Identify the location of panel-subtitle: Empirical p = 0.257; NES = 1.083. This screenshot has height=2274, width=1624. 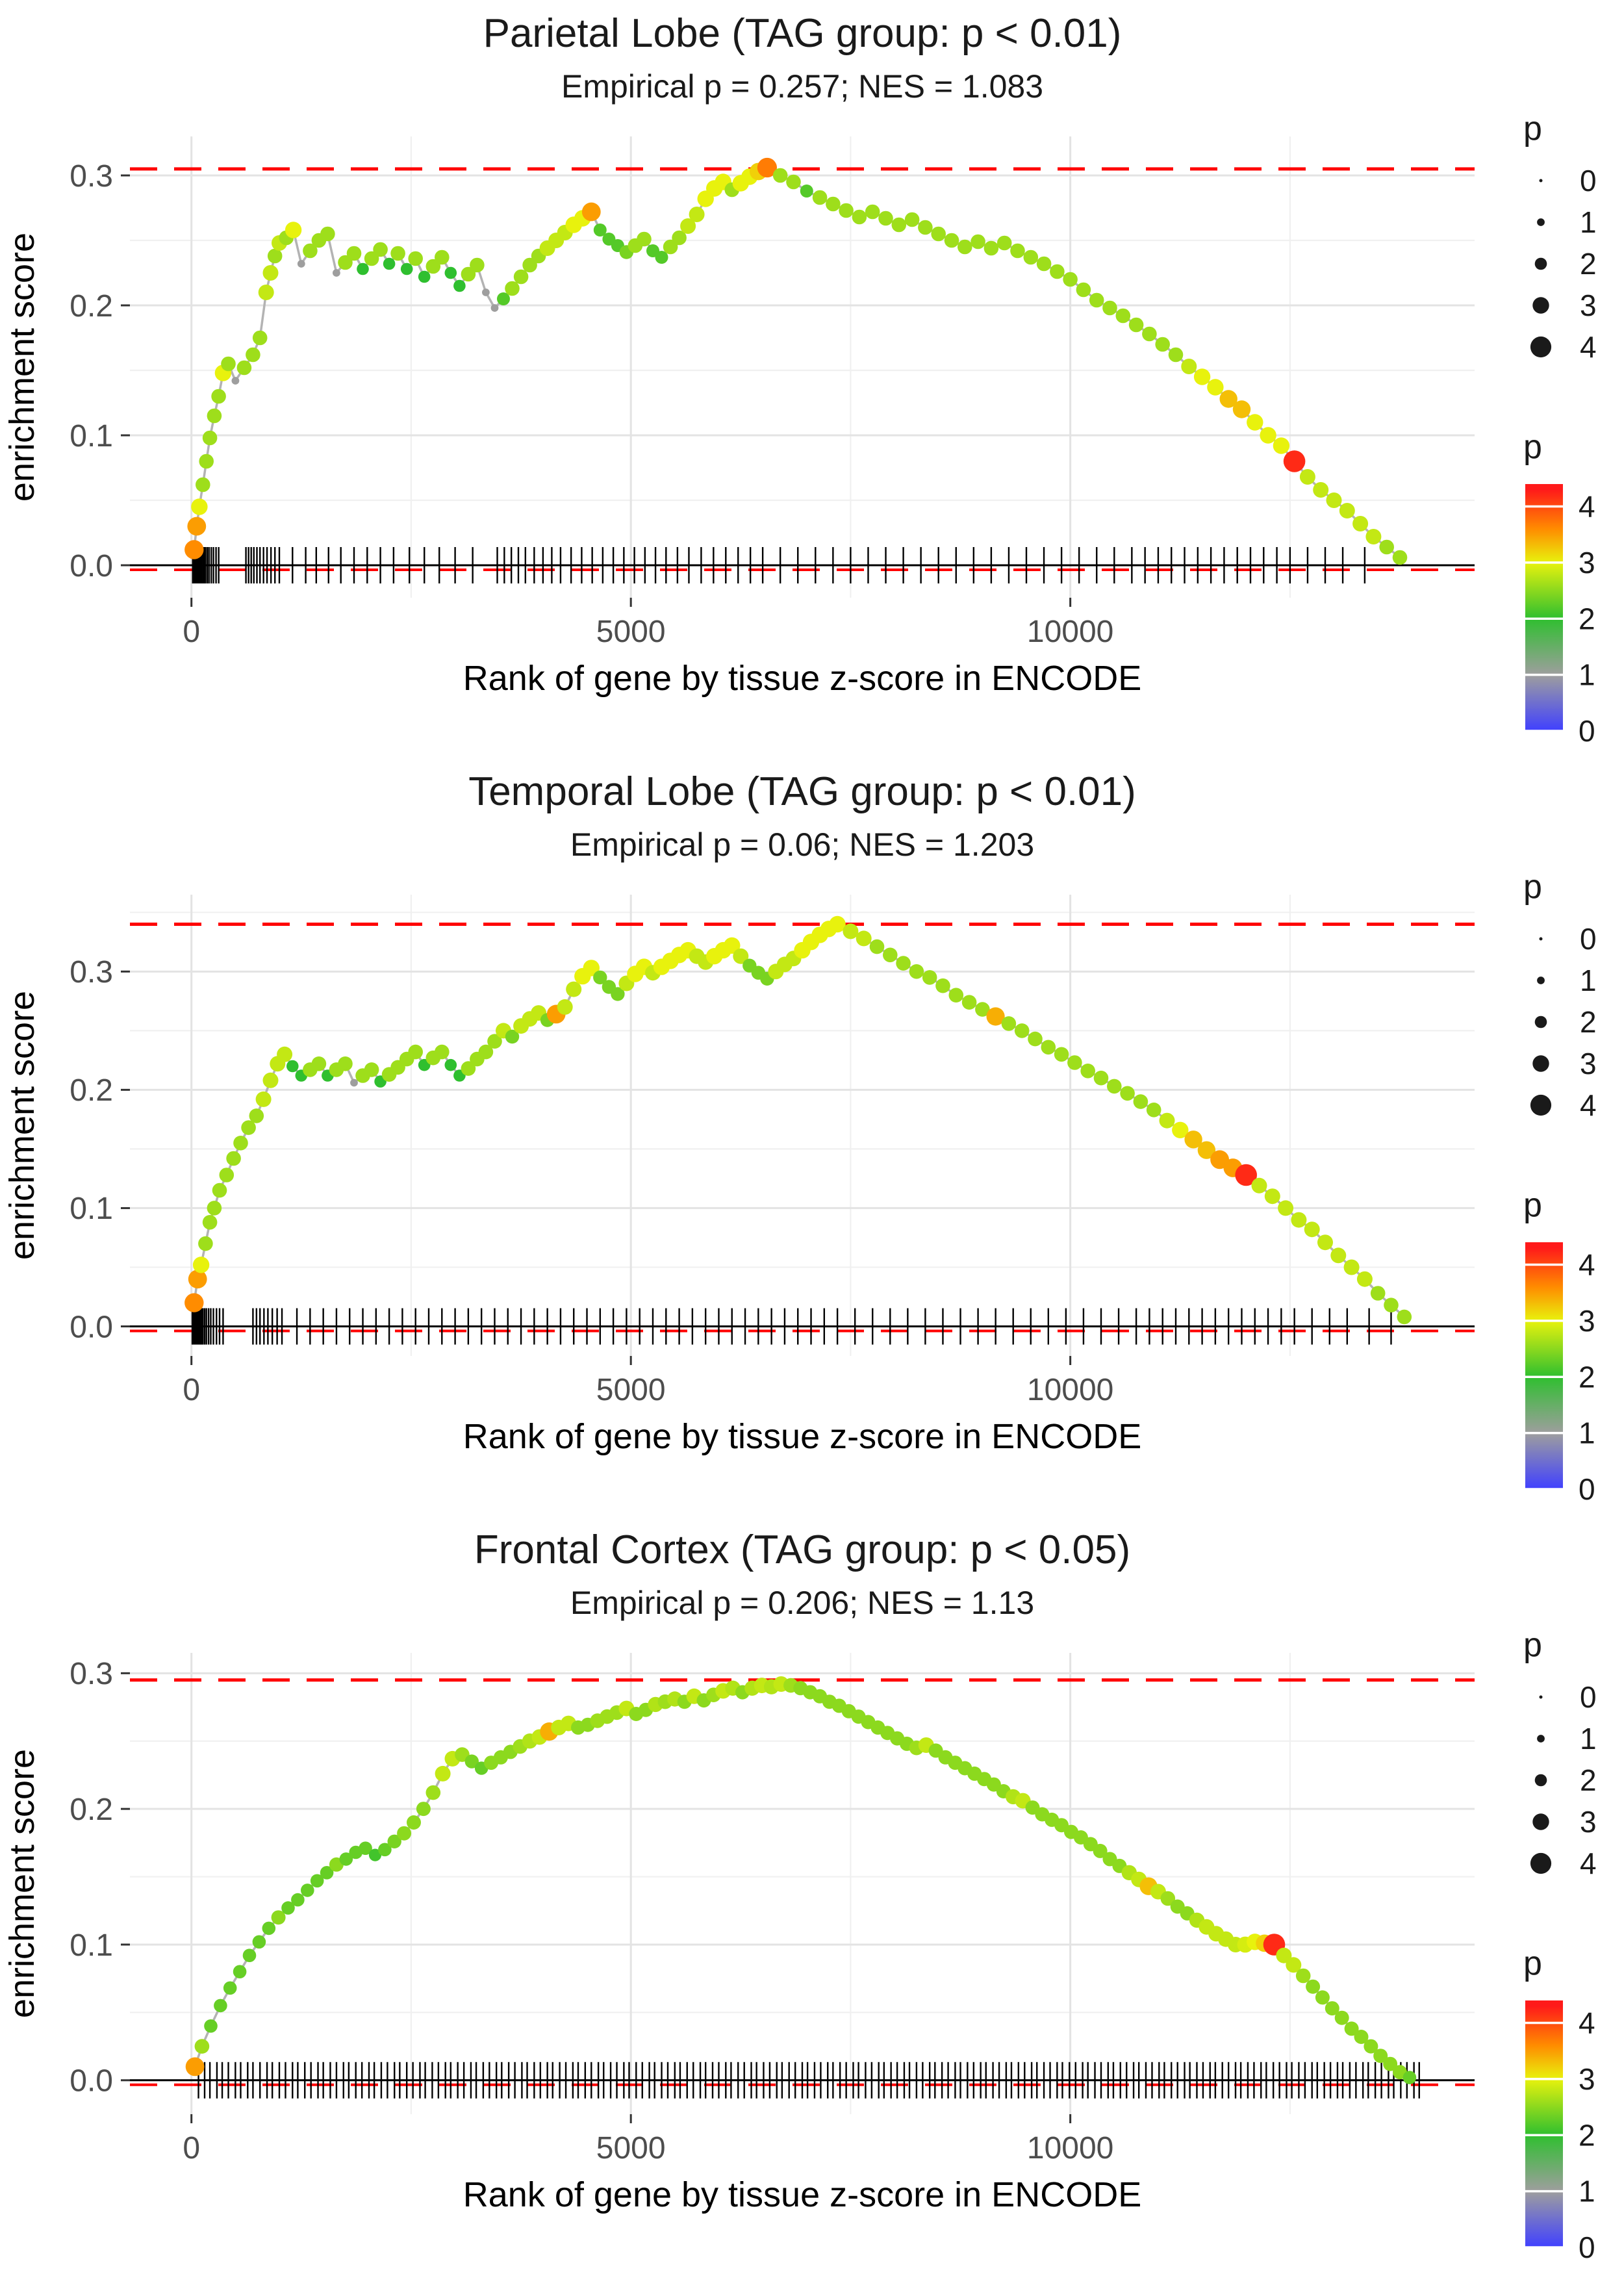
(802, 86).